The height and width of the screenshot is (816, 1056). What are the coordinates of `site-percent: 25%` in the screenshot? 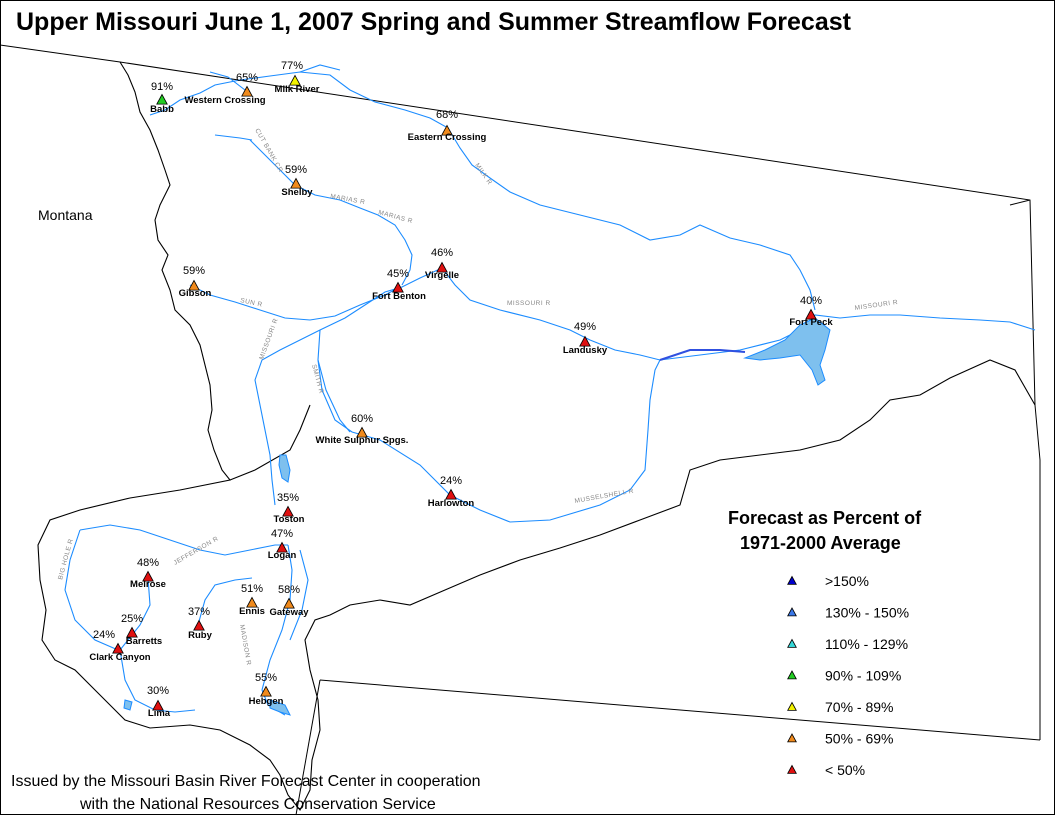 It's located at (132, 619).